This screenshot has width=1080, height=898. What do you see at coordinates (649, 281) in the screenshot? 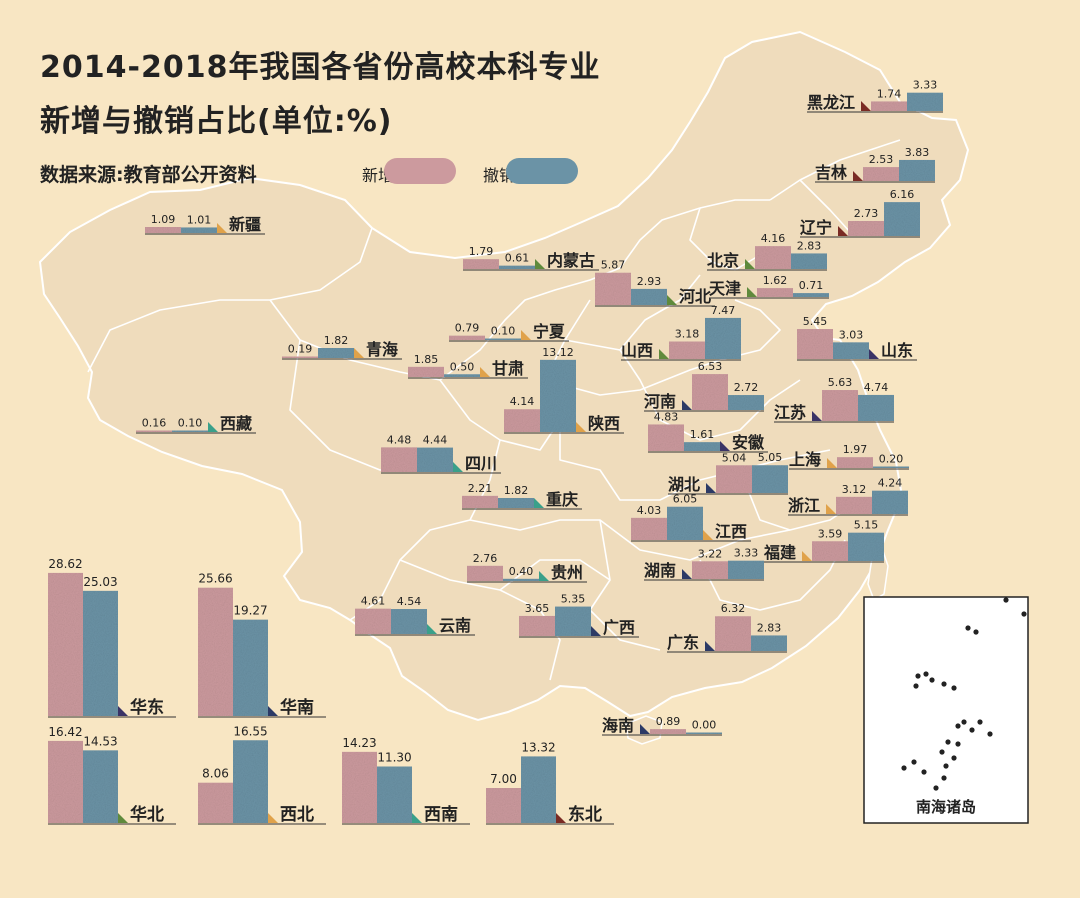
I see `value-label-removed: 2.93` at bounding box center [649, 281].